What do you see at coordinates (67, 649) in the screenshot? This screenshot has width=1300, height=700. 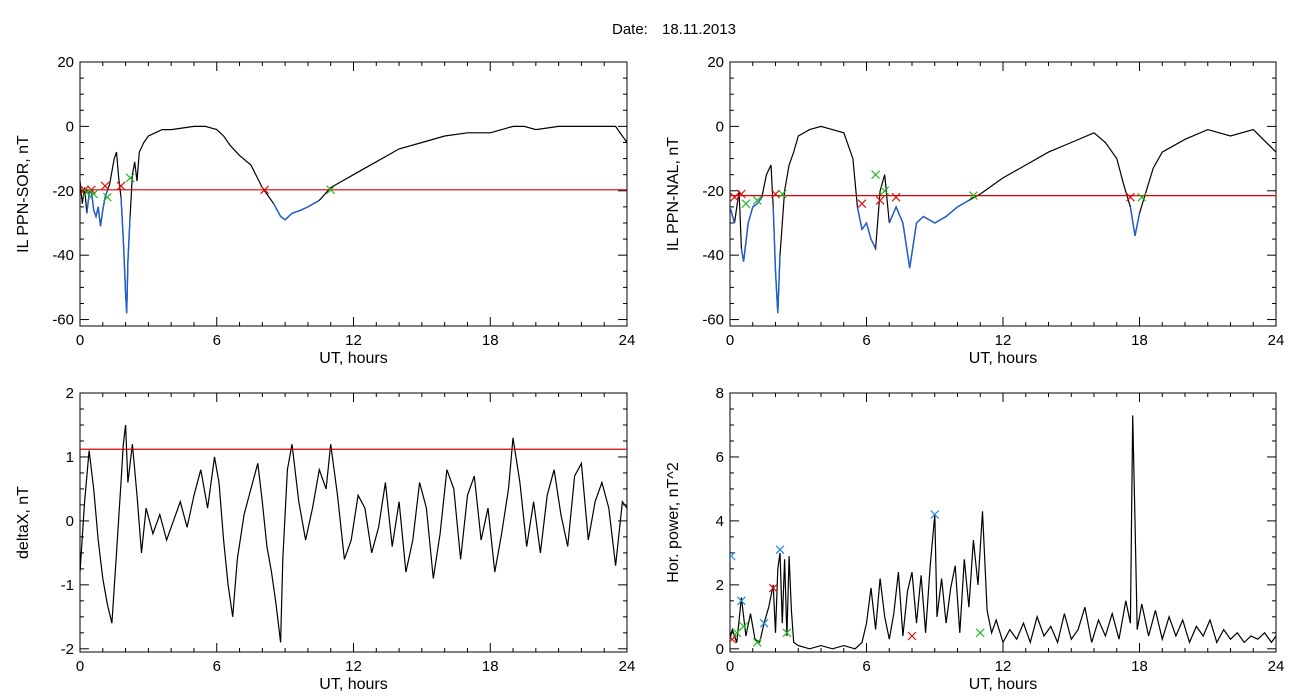 I see `y-tick-label: -2` at bounding box center [67, 649].